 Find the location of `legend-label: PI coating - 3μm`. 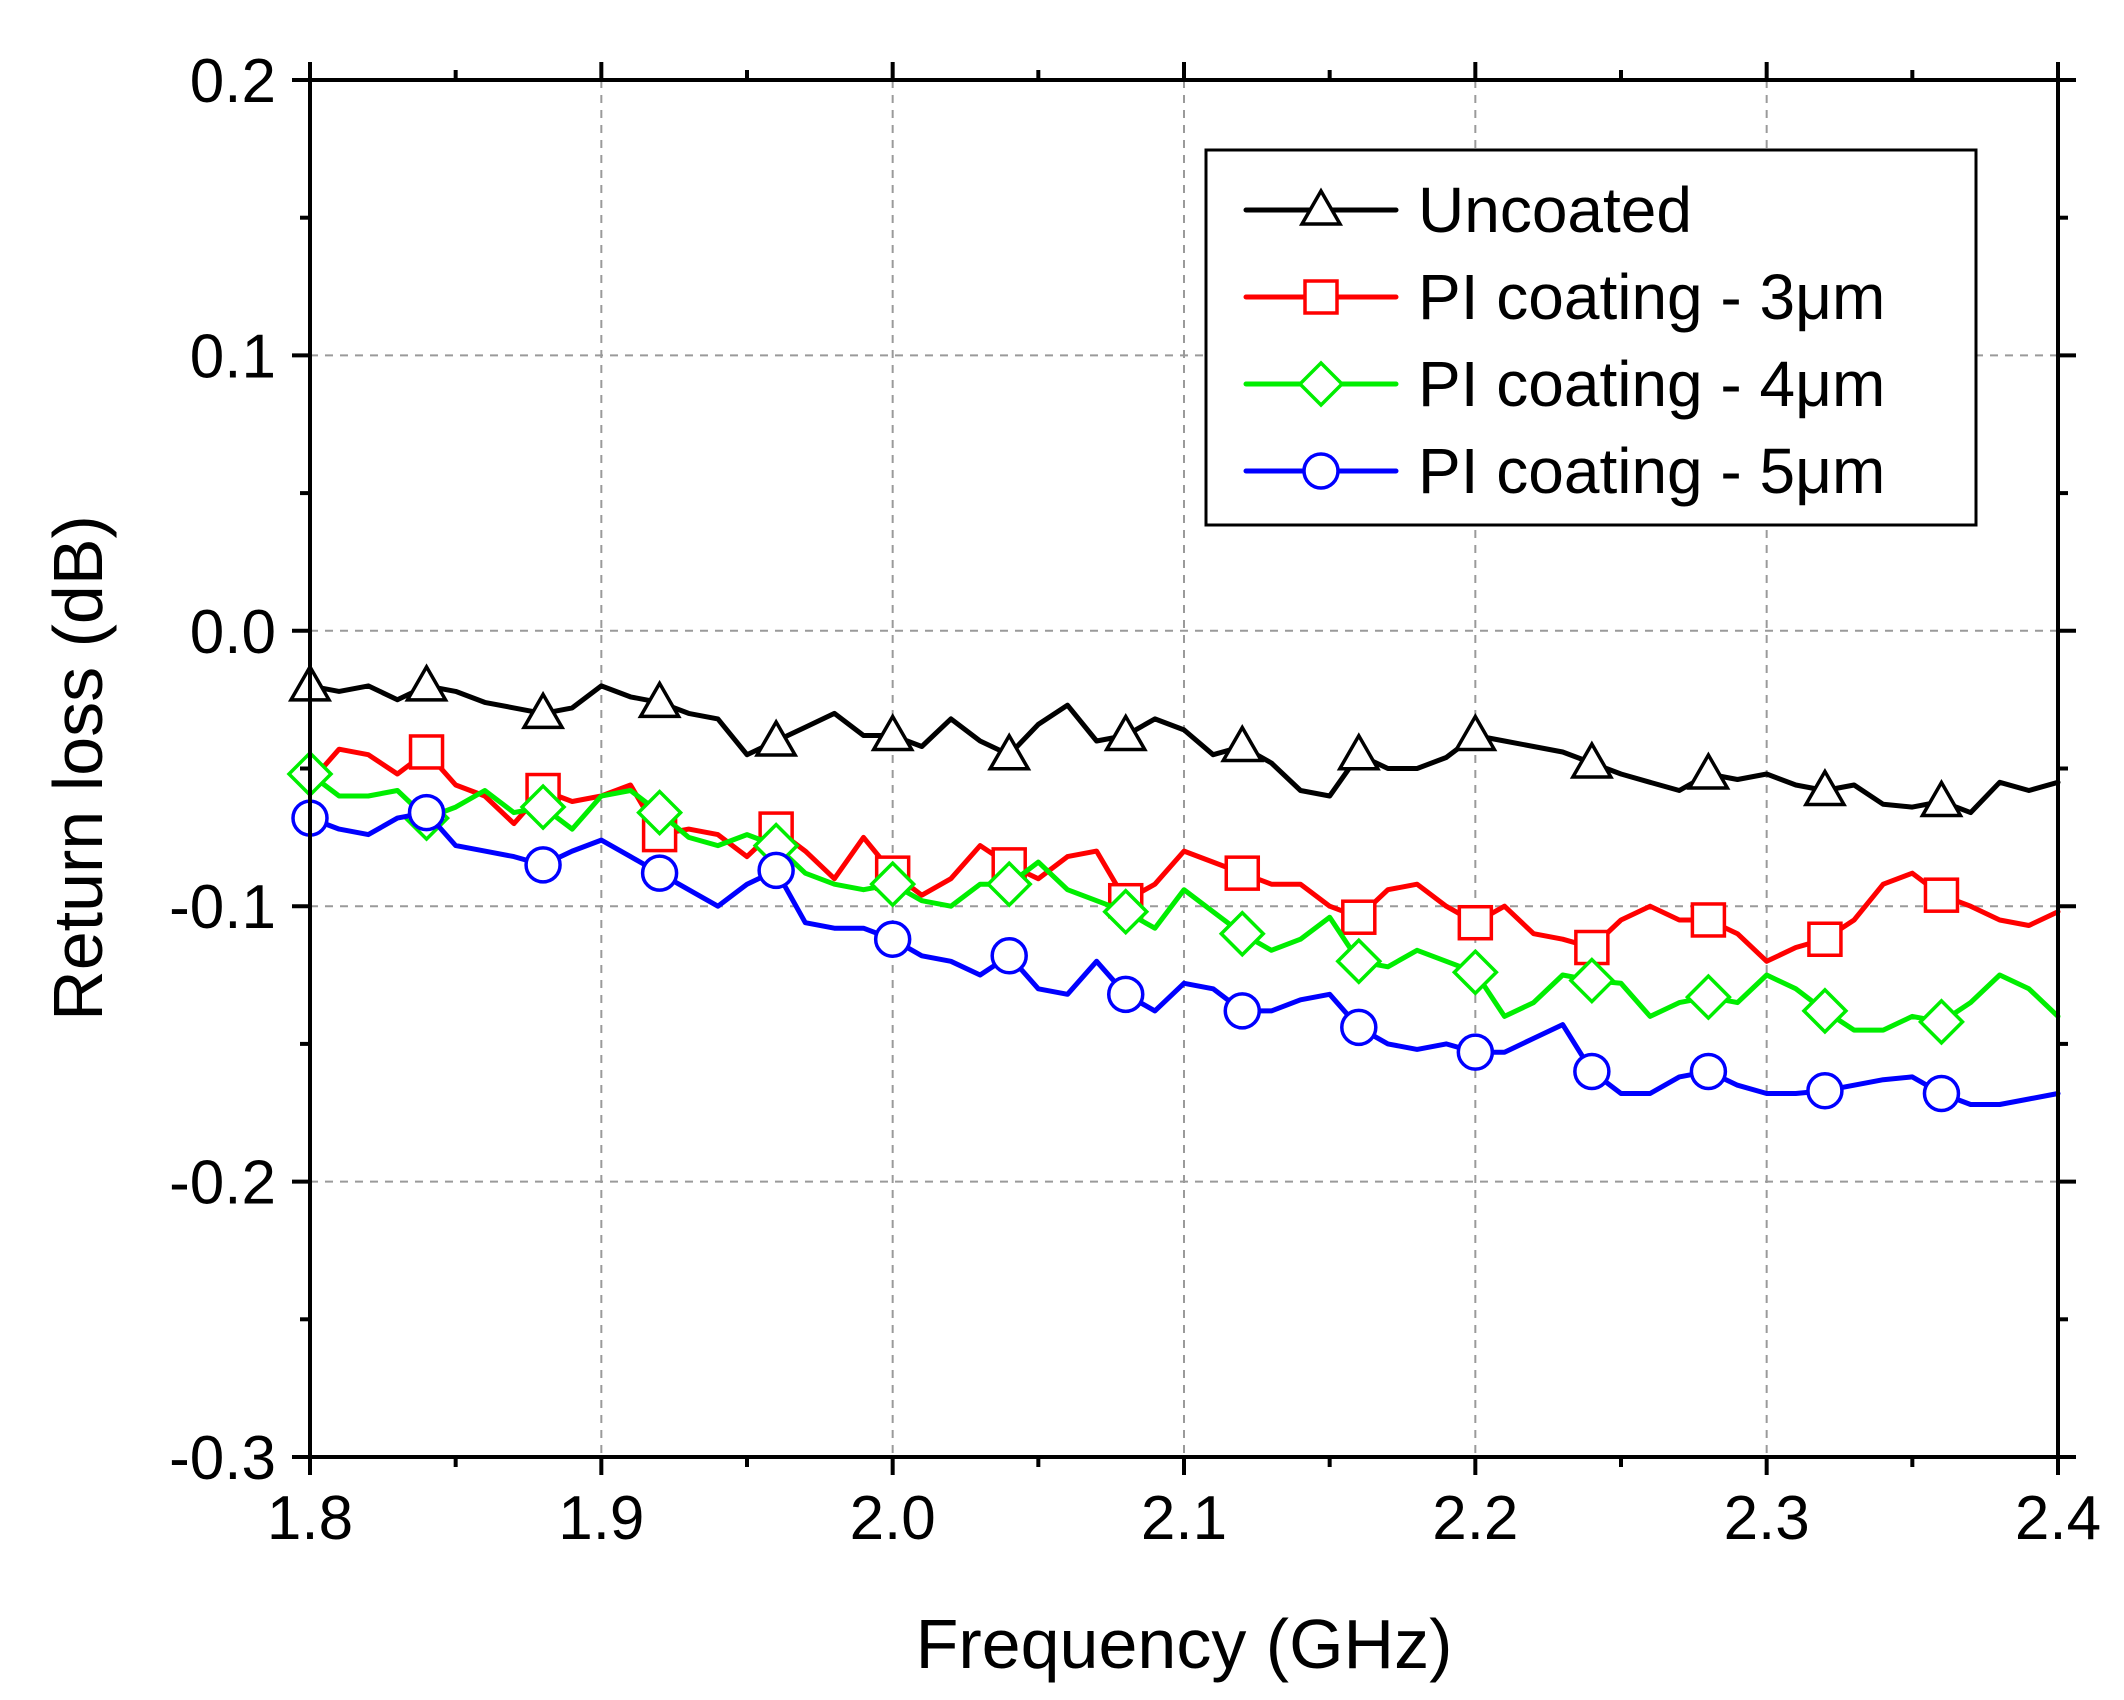

legend-label: PI coating - 3μm is located at coordinates (1651, 297).